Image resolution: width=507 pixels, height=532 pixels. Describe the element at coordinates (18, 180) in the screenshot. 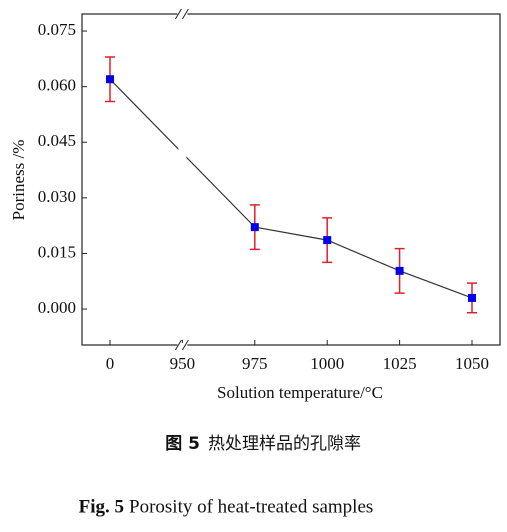

I see `y-axis-label: Poriness /%` at that location.